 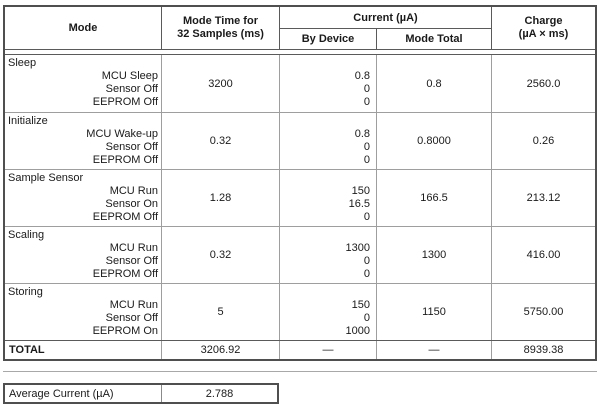 I want to click on mode-name: Sleep, so click(x=22, y=63).